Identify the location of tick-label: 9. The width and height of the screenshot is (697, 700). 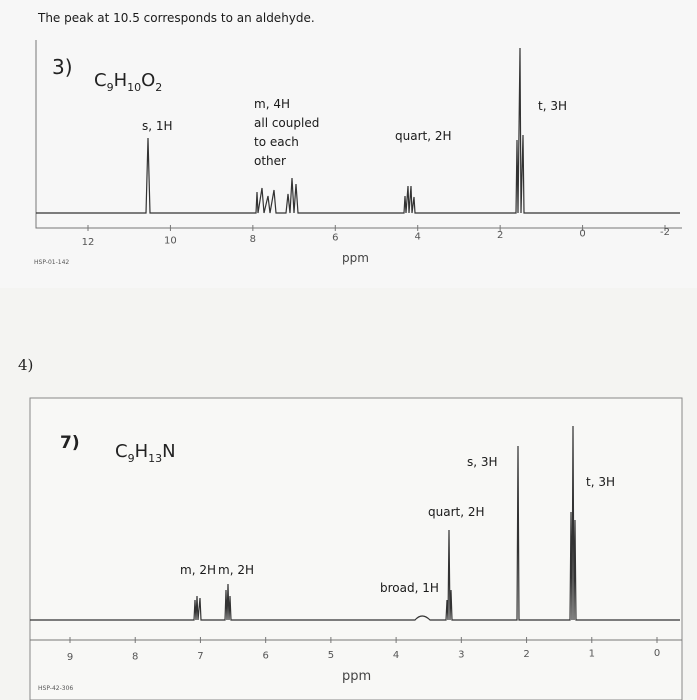
(70, 657).